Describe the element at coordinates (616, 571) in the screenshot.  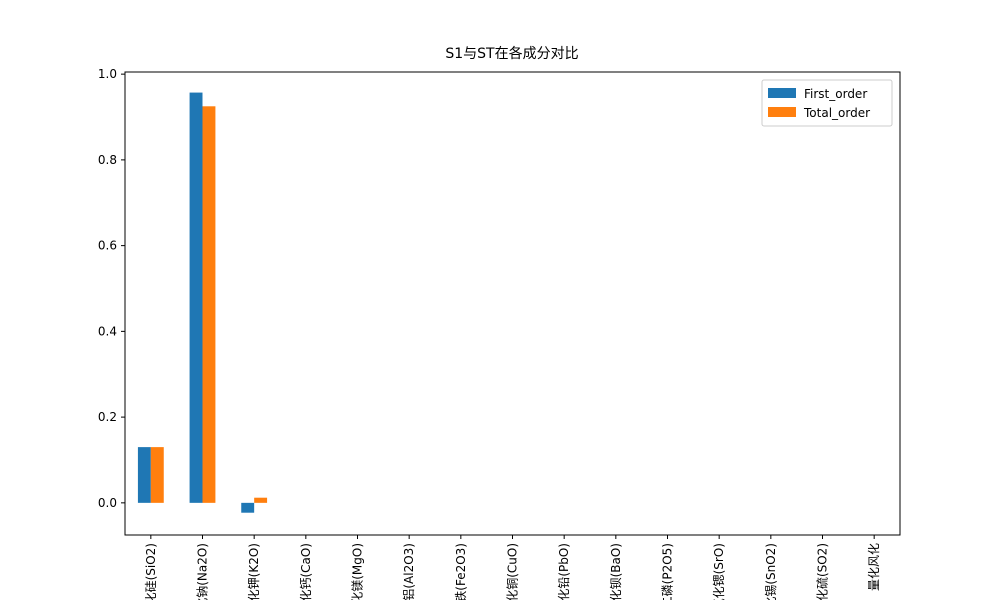
I see `x-tick-label: 氧化钡(BaO)` at that location.